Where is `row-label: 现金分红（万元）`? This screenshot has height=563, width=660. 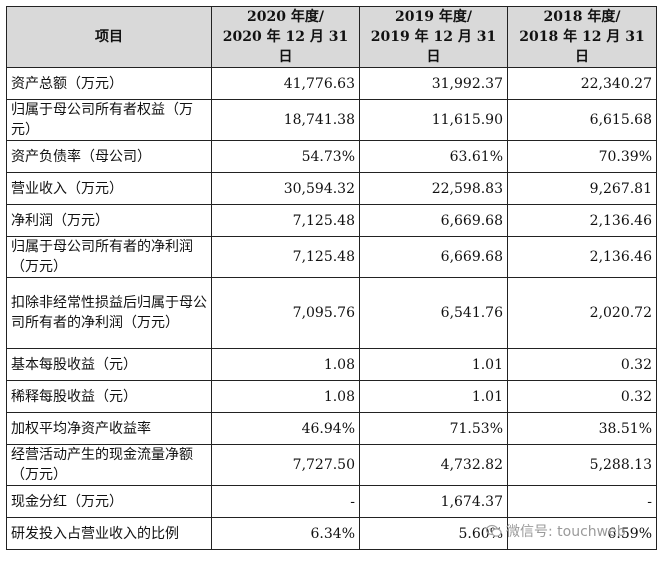
row-label: 现金分红（万元） is located at coordinates (109, 501).